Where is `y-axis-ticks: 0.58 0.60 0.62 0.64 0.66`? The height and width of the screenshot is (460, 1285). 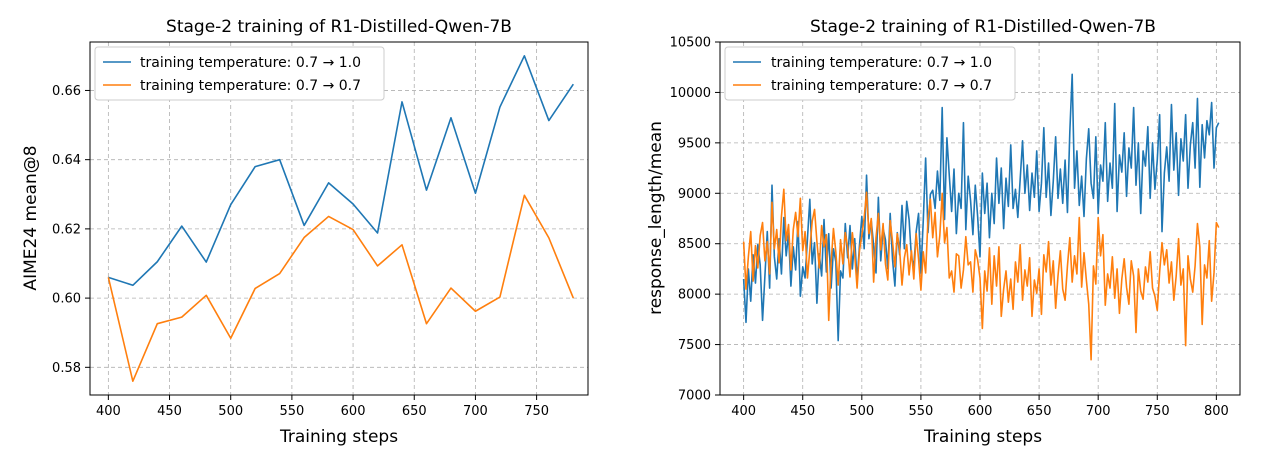
y-axis-ticks: 0.58 0.60 0.62 0.64 0.66 is located at coordinates (71, 230).